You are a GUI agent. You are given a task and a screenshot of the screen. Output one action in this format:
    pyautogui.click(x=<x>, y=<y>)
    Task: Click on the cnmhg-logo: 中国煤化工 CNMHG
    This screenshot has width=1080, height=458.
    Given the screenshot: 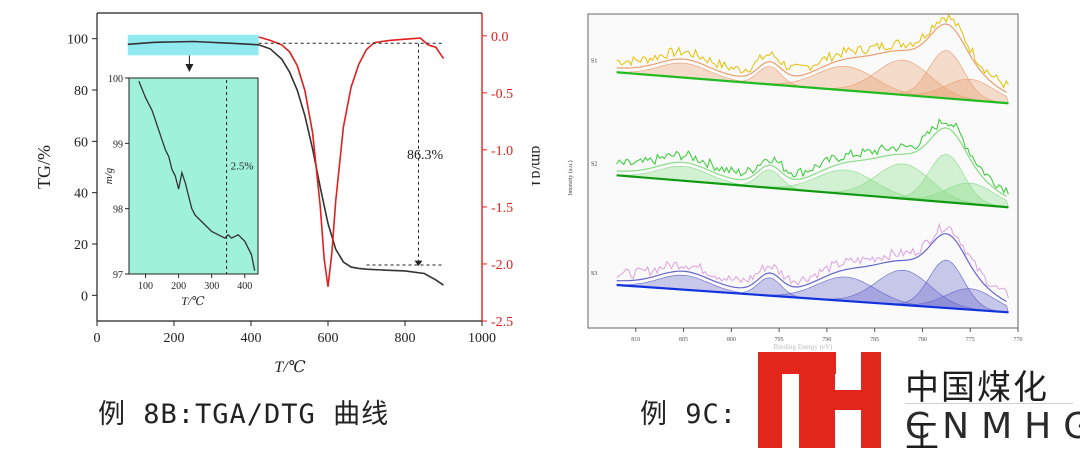 What is the action you would take?
    pyautogui.click(x=917, y=402)
    